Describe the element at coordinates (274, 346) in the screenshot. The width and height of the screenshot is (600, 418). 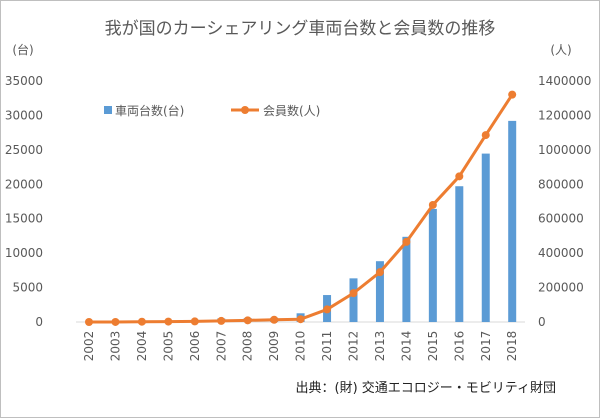
I see `x-tick-label: 2009` at that location.